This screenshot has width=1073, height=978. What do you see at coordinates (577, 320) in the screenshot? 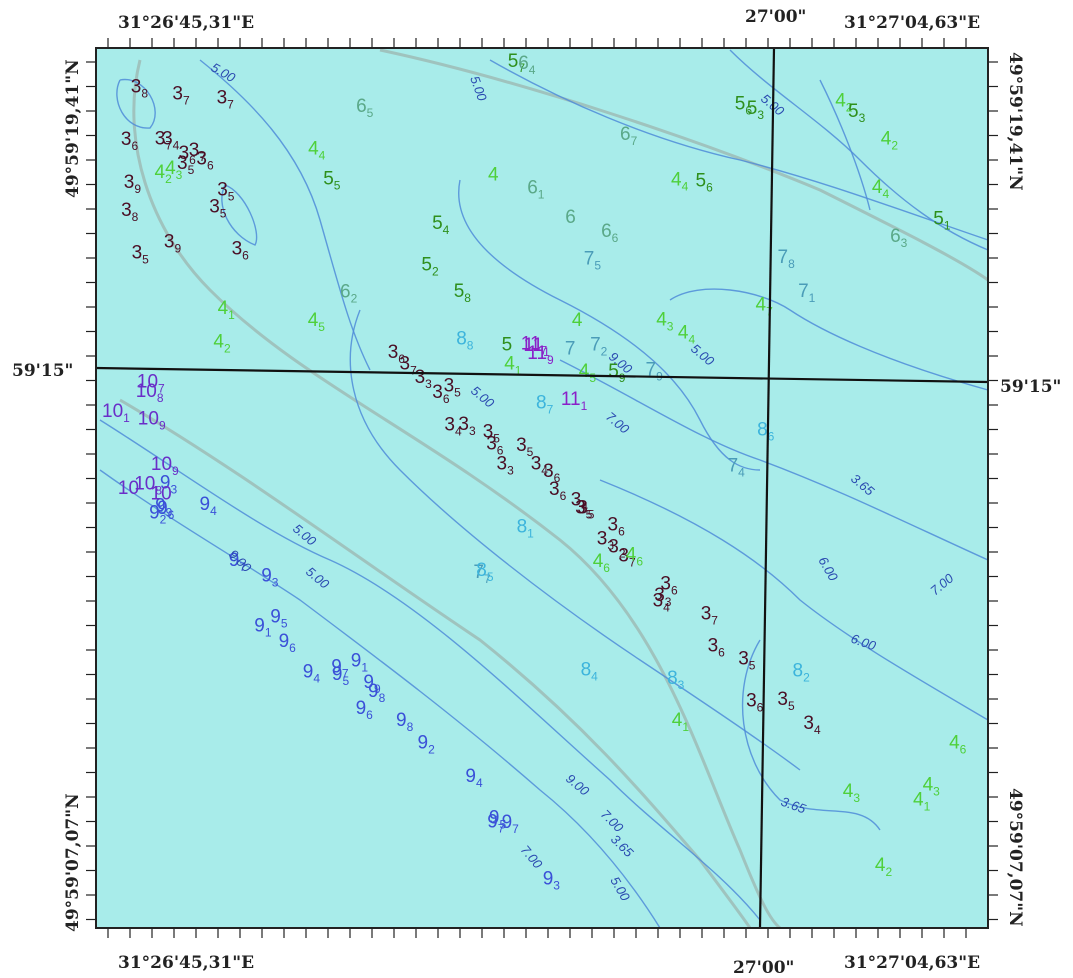
I see `depth-sounding: 4` at bounding box center [577, 320].